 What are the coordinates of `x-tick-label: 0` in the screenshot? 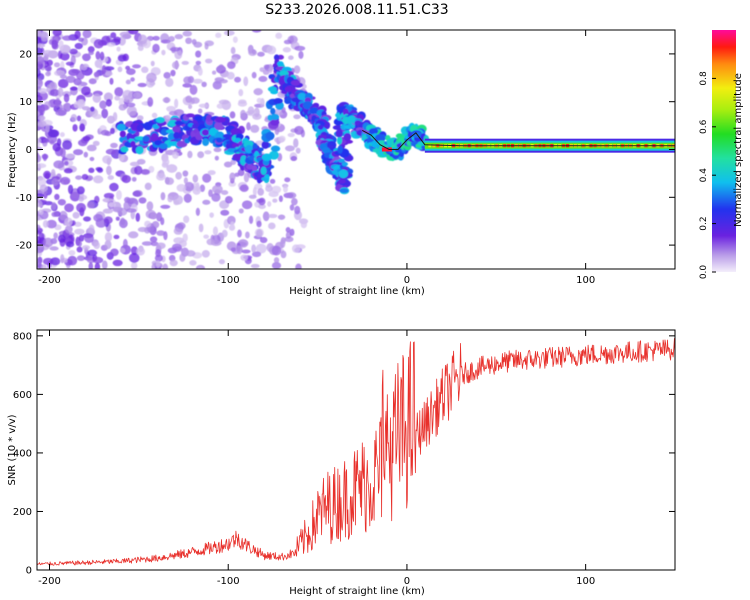 It's located at (407, 581).